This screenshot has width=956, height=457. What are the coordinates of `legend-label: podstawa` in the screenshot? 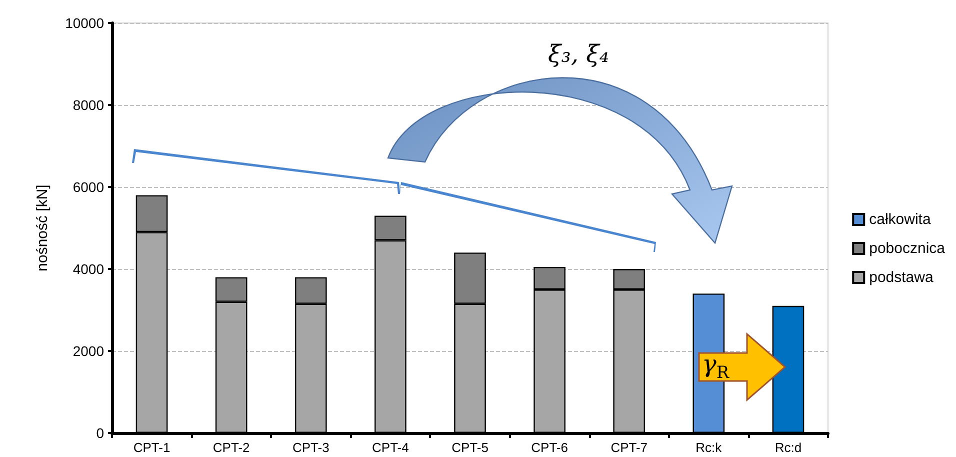 It's located at (901, 277).